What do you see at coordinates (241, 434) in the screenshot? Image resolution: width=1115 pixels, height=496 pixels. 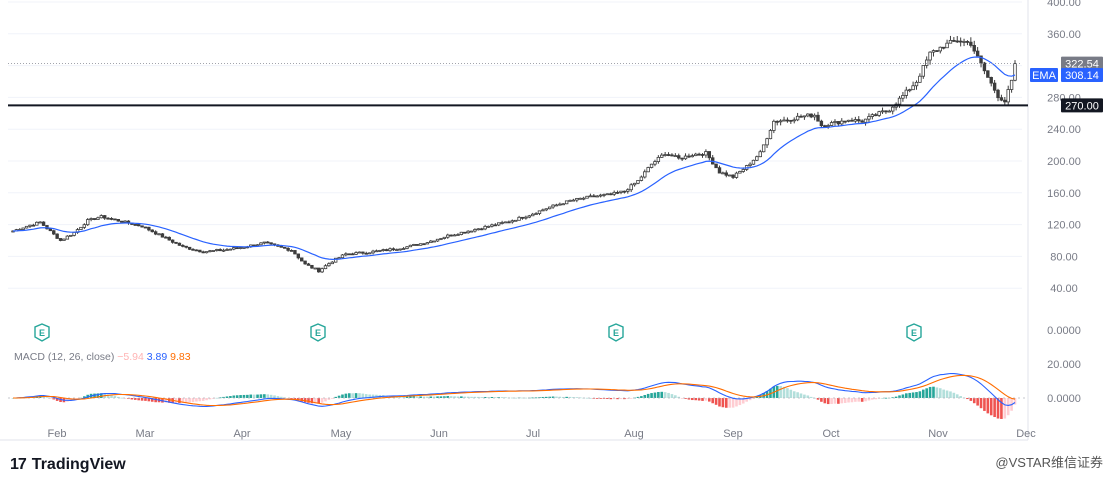 I see `month-label: Apr` at bounding box center [241, 434].